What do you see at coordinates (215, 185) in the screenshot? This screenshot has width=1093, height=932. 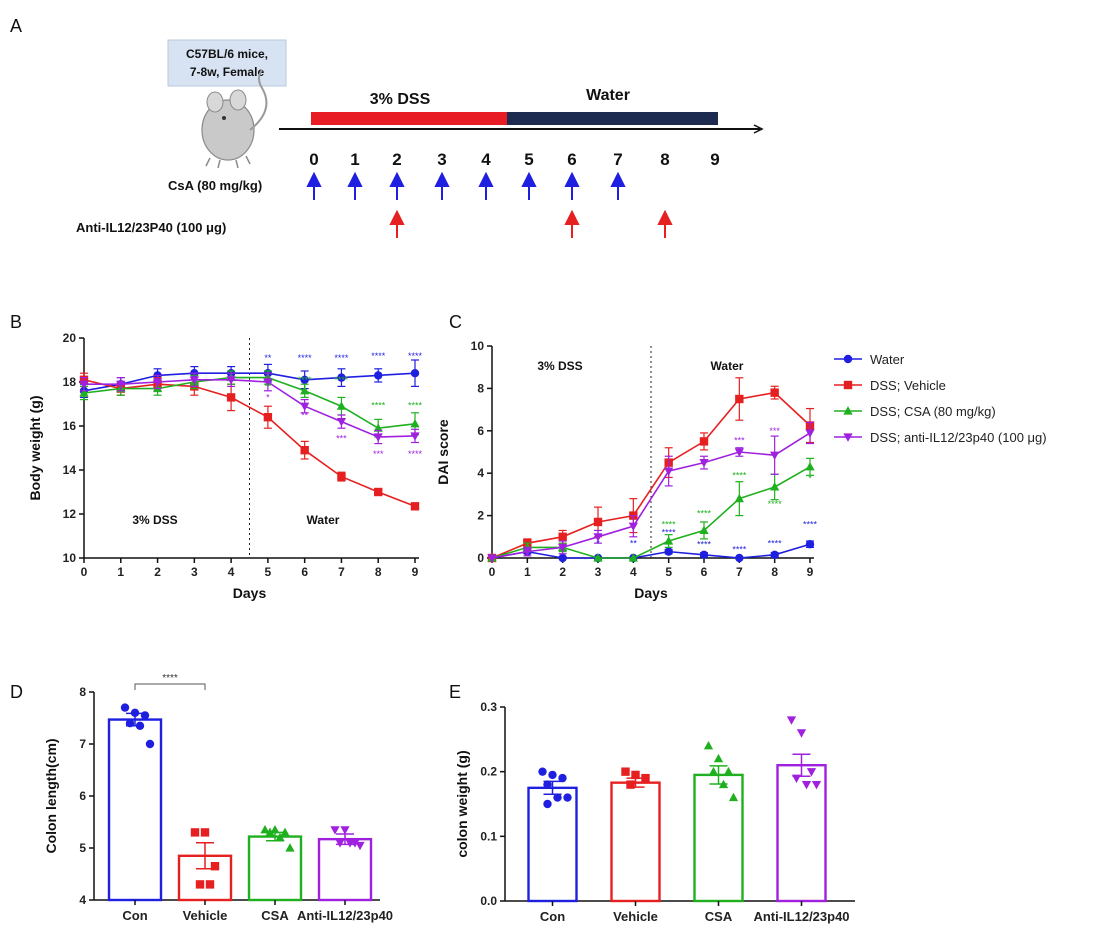 I see `csa-dose-label: CsA (80 mg/kg)` at bounding box center [215, 185].